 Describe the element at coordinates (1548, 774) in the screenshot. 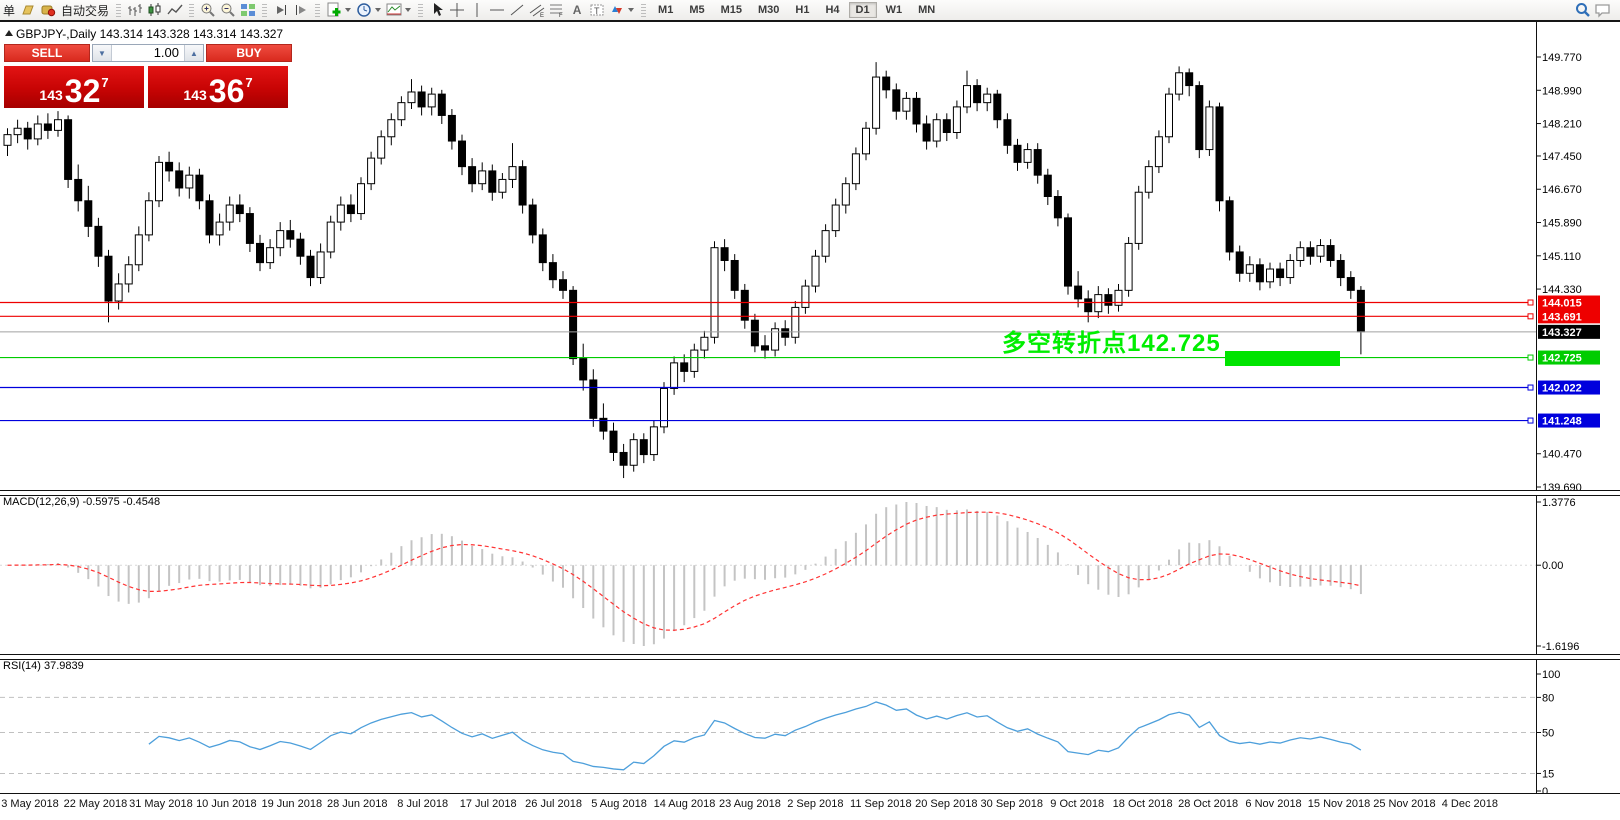

I see `rsi-tick-label: 15` at that location.